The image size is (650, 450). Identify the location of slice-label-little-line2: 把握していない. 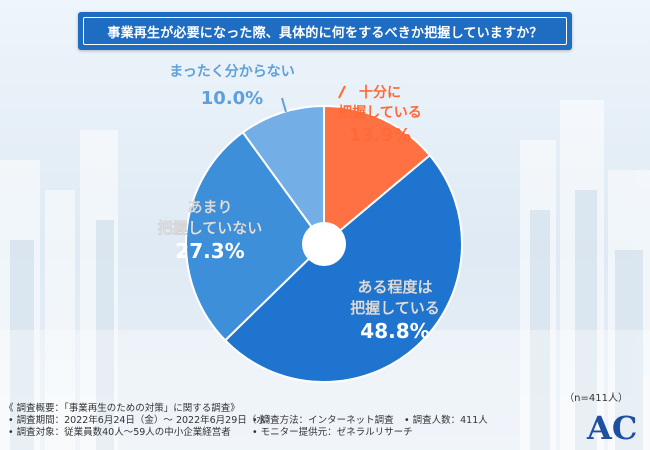
(210, 228).